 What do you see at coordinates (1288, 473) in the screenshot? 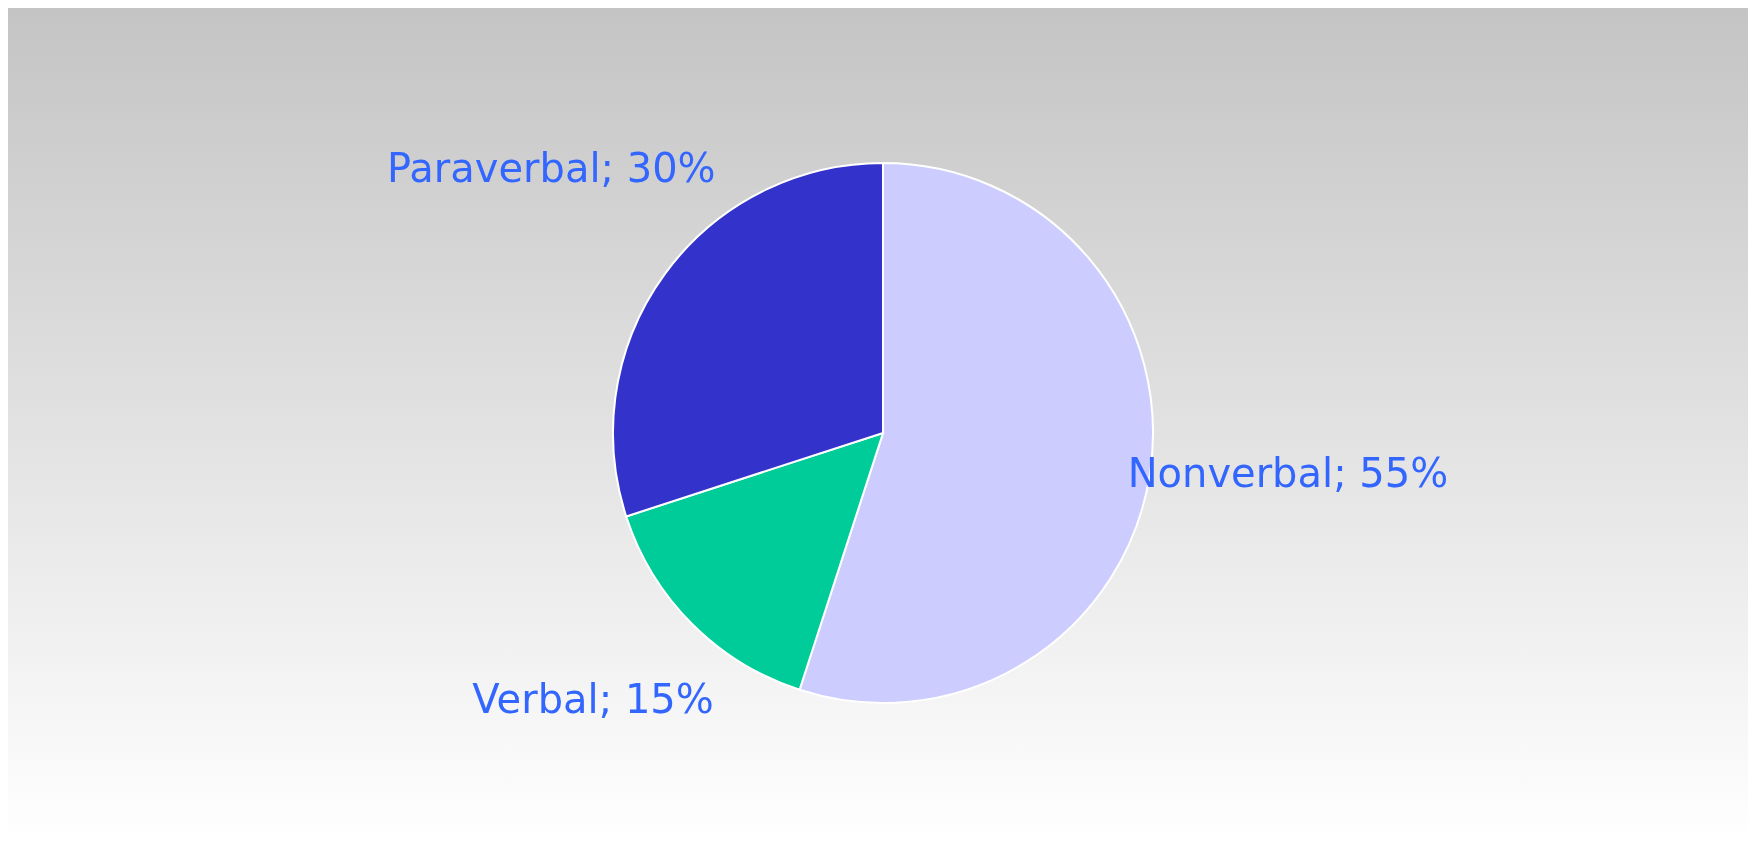
I see `slice-label: Nonverbal; 55%` at bounding box center [1288, 473].